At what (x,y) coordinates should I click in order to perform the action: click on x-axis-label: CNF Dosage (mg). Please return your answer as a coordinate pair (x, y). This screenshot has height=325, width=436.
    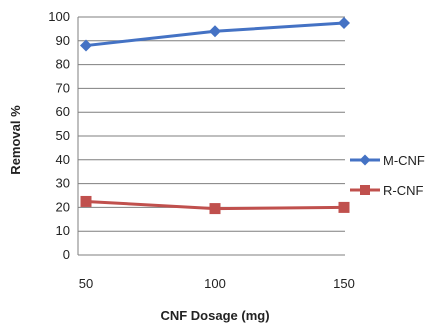
    Looking at the image, I should click on (214, 315).